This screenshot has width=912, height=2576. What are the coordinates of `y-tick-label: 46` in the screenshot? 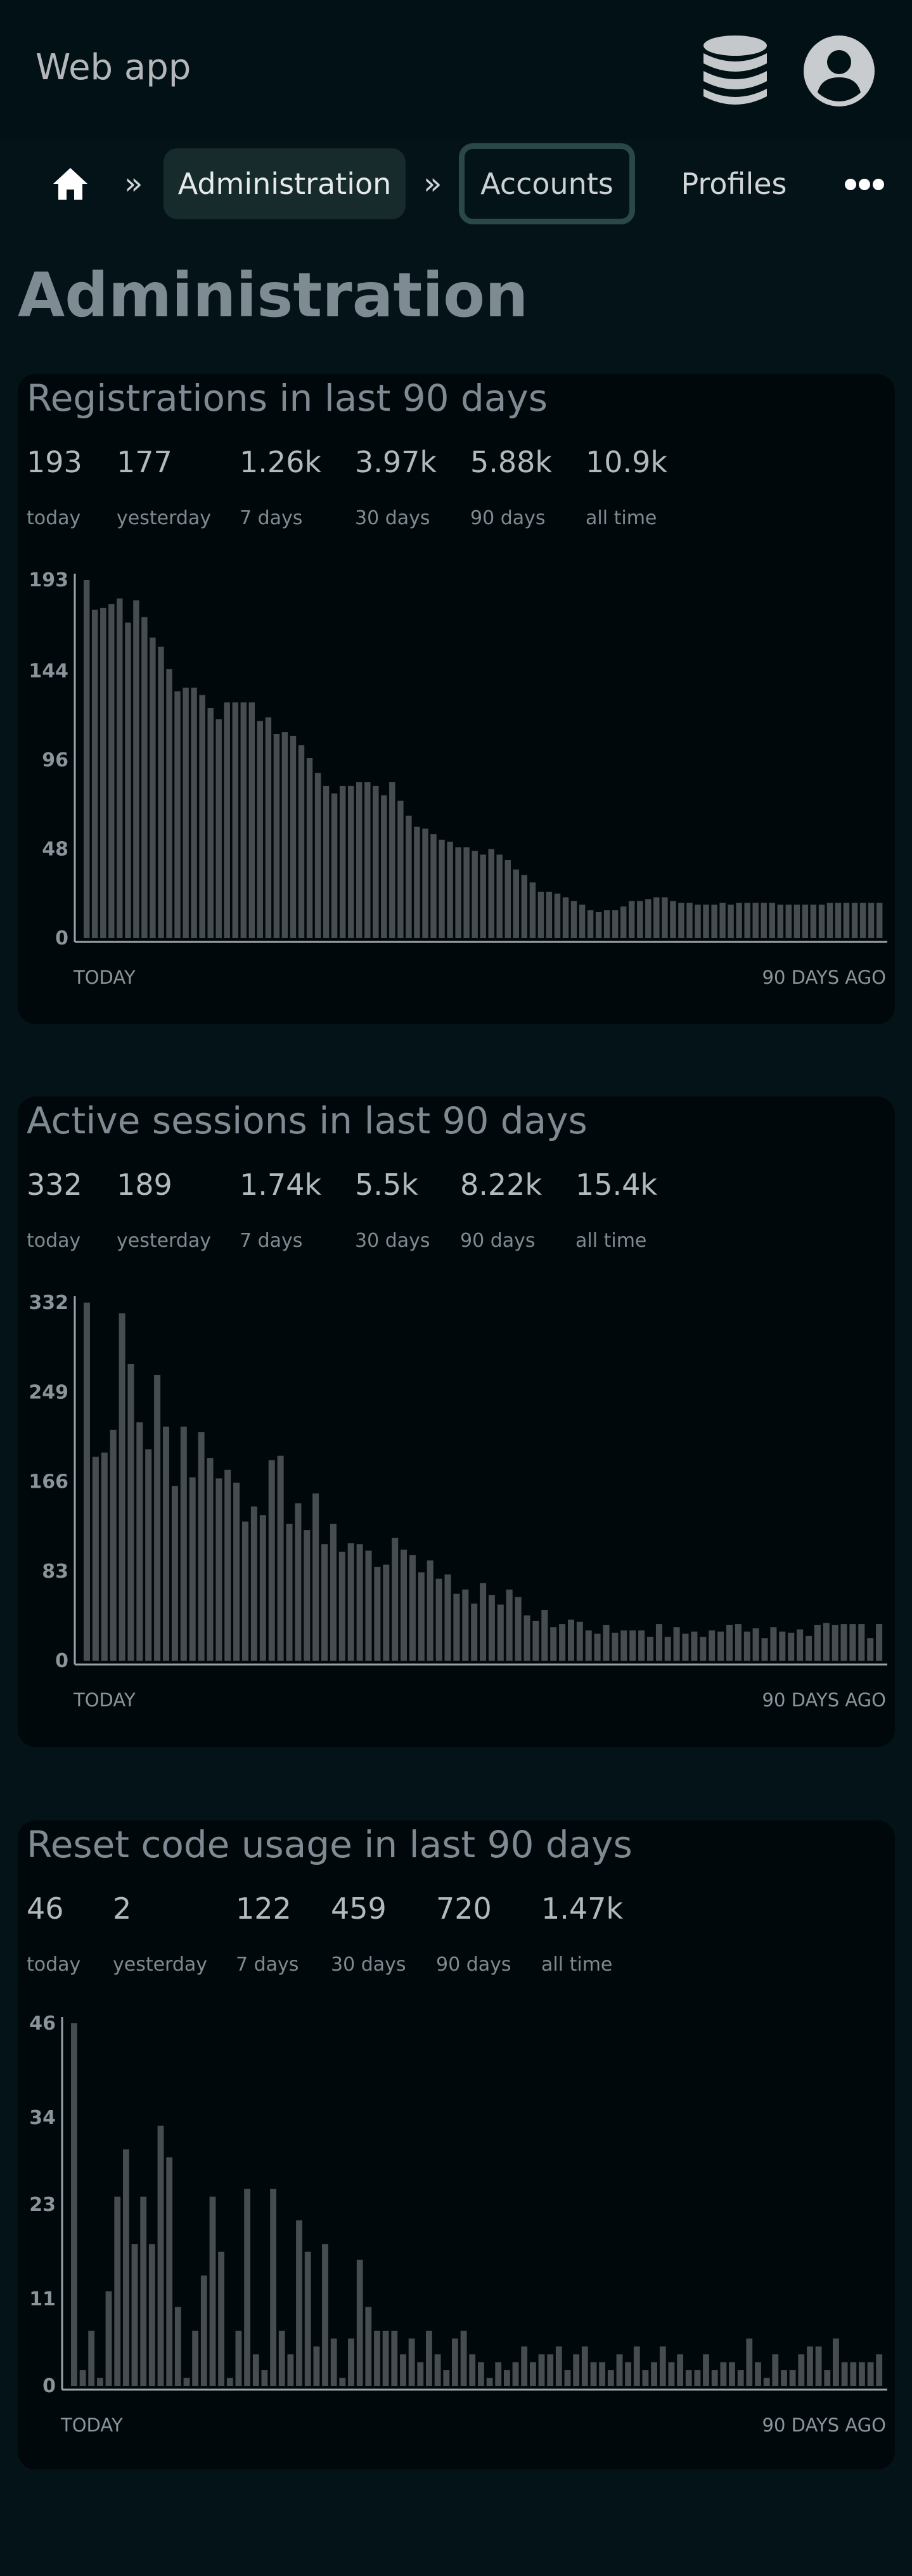 It's located at (42, 2023).